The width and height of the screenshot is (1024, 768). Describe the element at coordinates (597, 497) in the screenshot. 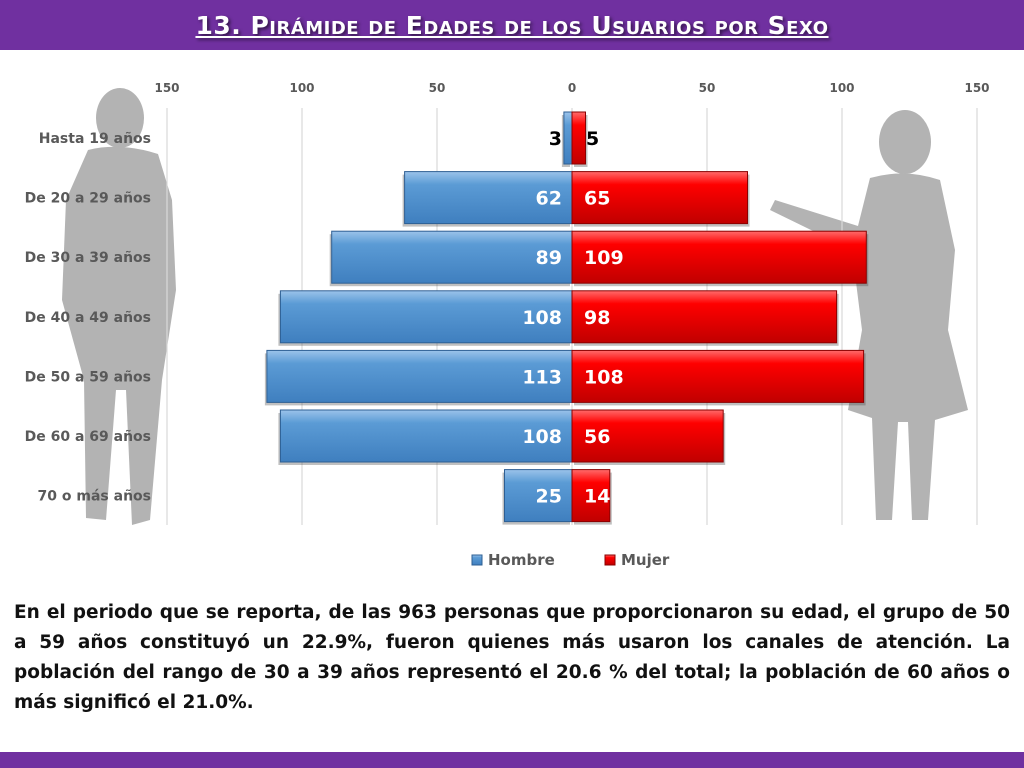

I see `value-label-mujer: 14` at that location.